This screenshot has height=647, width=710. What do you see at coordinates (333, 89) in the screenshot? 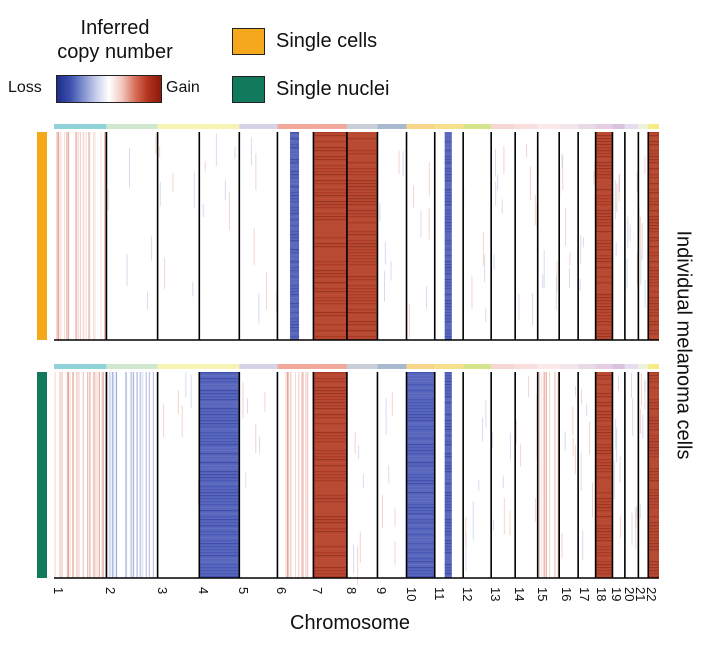
I see `single-nuclei-label: Single nuclei` at bounding box center [333, 89].